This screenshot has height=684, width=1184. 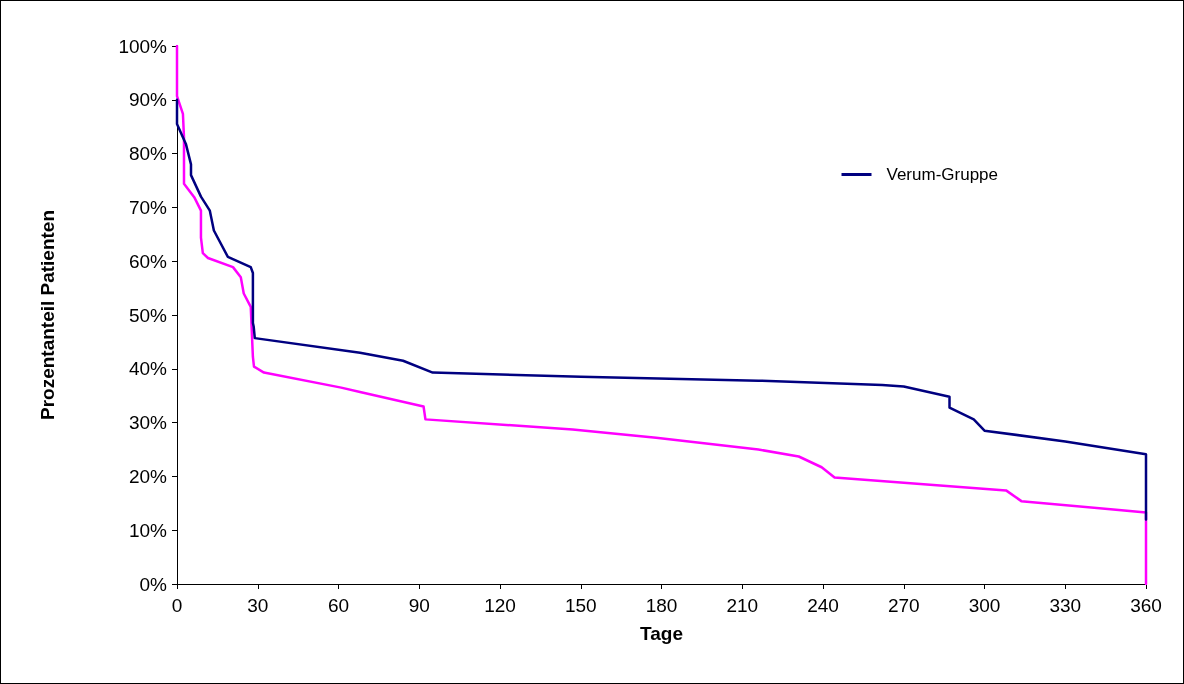 What do you see at coordinates (661, 633) in the screenshot?
I see `x-axis-title: Tage` at bounding box center [661, 633].